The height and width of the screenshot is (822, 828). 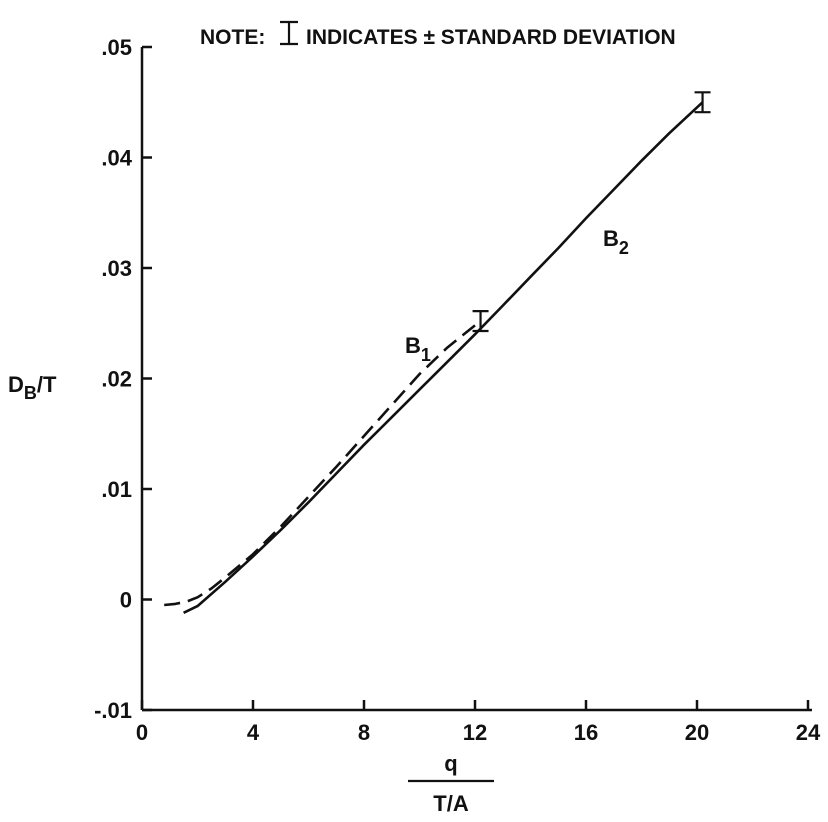 I want to click on x-tick-label: 20, so click(x=697, y=732).